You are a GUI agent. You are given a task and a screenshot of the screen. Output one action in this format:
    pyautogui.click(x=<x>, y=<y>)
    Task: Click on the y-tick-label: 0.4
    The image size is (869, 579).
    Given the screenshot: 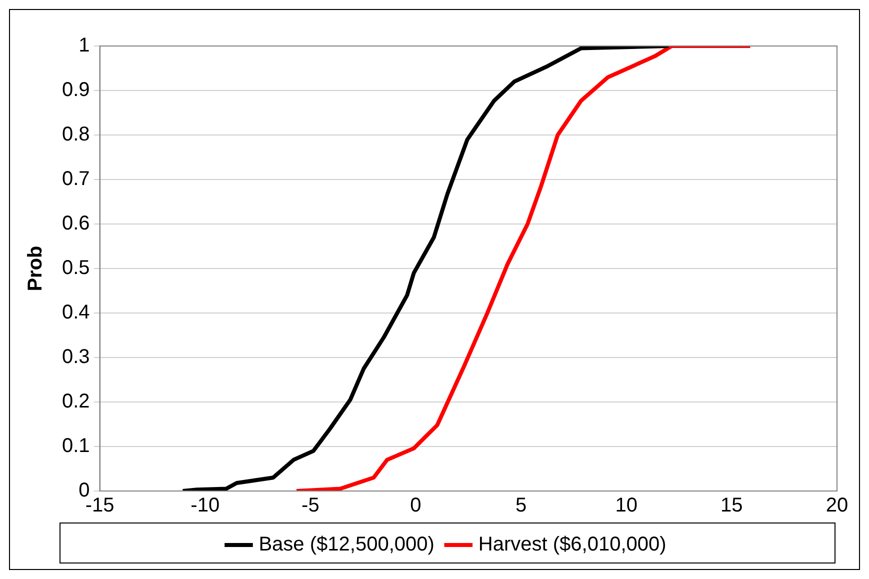 What is the action you would take?
    pyautogui.click(x=76, y=313)
    